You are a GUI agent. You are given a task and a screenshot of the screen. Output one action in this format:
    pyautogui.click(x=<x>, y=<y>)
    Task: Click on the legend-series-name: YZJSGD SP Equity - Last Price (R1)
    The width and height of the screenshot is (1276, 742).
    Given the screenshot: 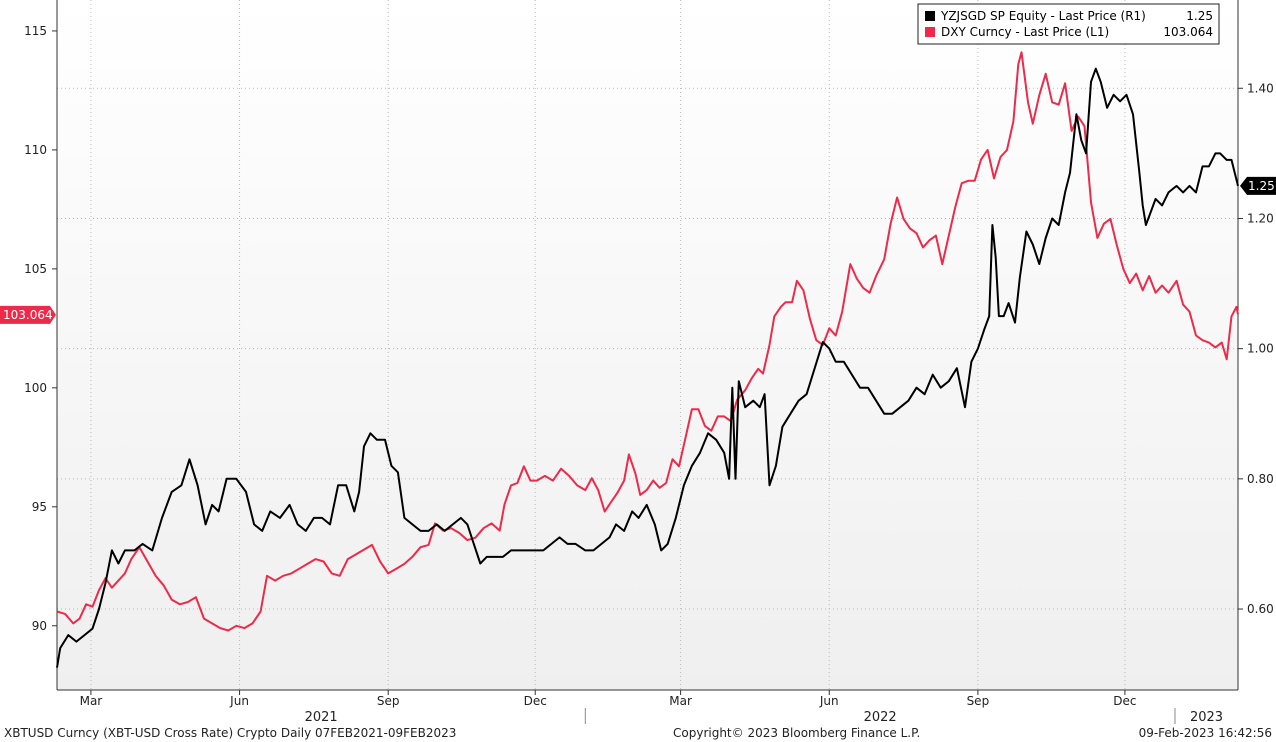 What is the action you would take?
    pyautogui.click(x=1043, y=16)
    